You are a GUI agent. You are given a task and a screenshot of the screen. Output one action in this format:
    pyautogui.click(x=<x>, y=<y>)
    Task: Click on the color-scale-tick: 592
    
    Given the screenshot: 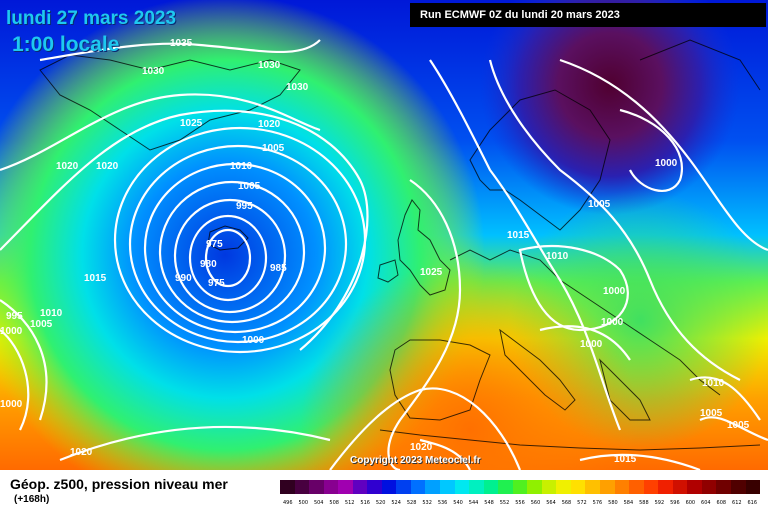 What is the action you would take?
    pyautogui.click(x=659, y=503)
    